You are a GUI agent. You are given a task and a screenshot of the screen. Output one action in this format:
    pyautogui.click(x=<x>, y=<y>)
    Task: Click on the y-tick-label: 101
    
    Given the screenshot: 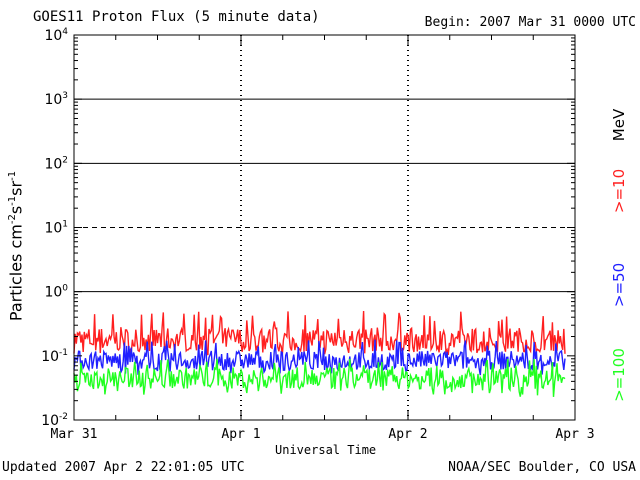 What is the action you would take?
    pyautogui.click(x=56, y=228)
    